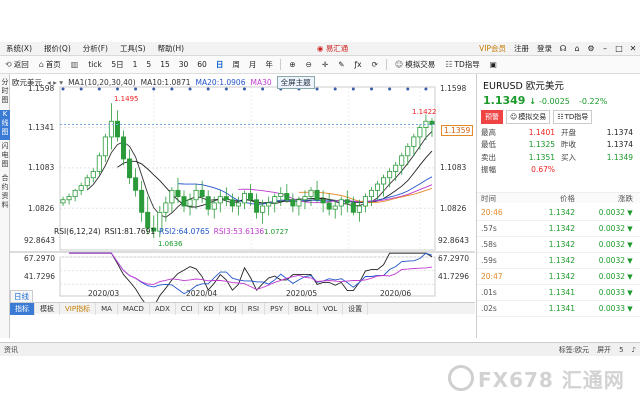 Image resolution: width=640 pixels, height=400 pixels. Describe the element at coordinates (209, 308) in the screenshot. I see `tab-kd: KD` at that location.